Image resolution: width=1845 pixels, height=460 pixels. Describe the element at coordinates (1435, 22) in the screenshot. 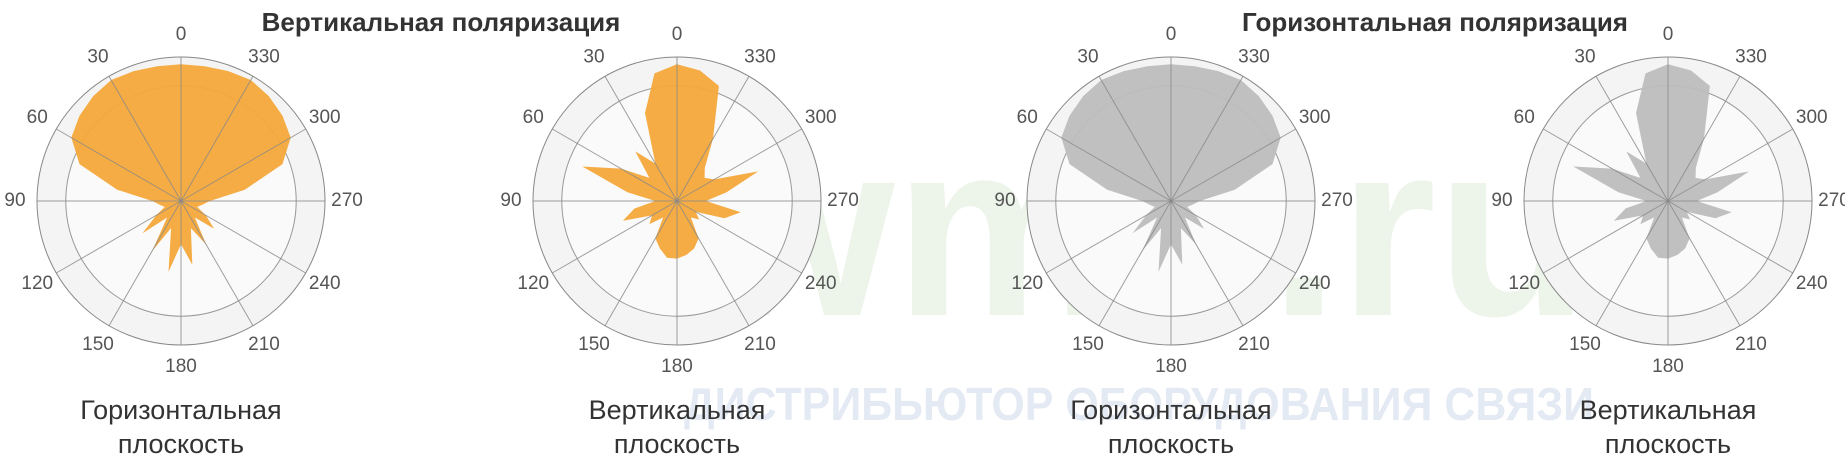

I see `title: Горизонтальная поляризация` at that location.